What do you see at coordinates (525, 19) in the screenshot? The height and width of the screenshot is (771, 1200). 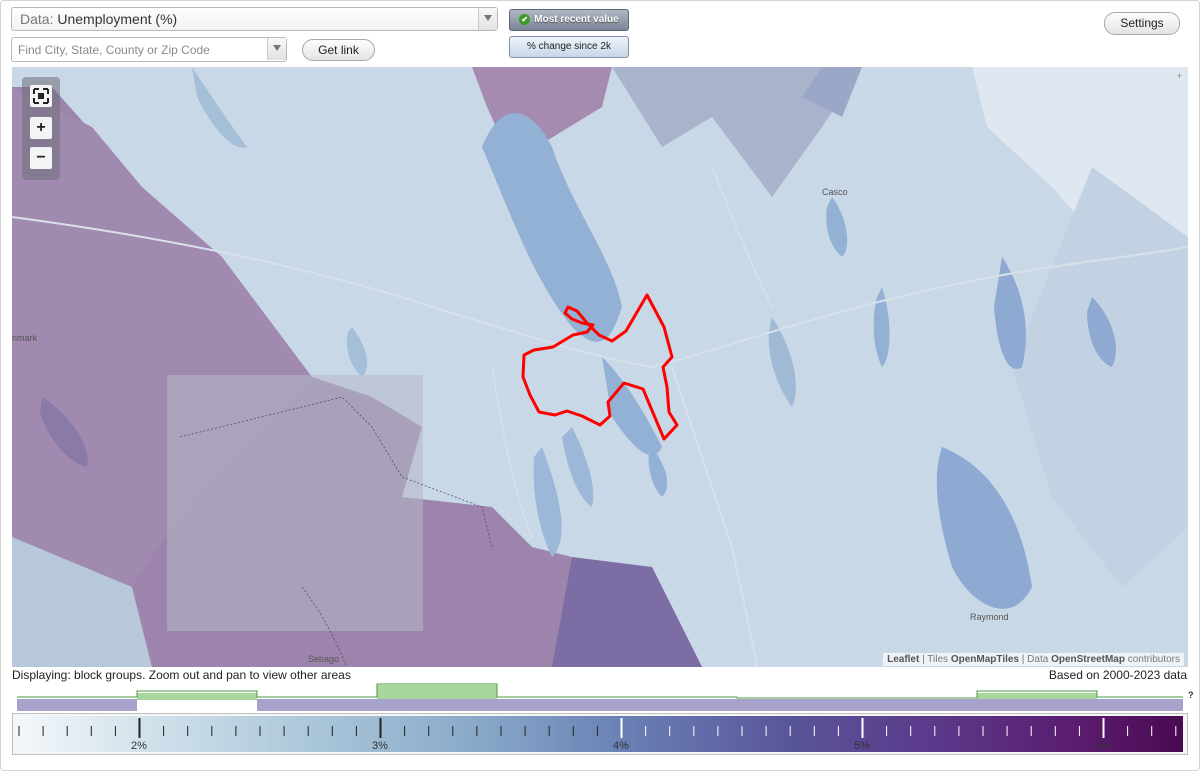 I see `check-icon: ✔` at bounding box center [525, 19].